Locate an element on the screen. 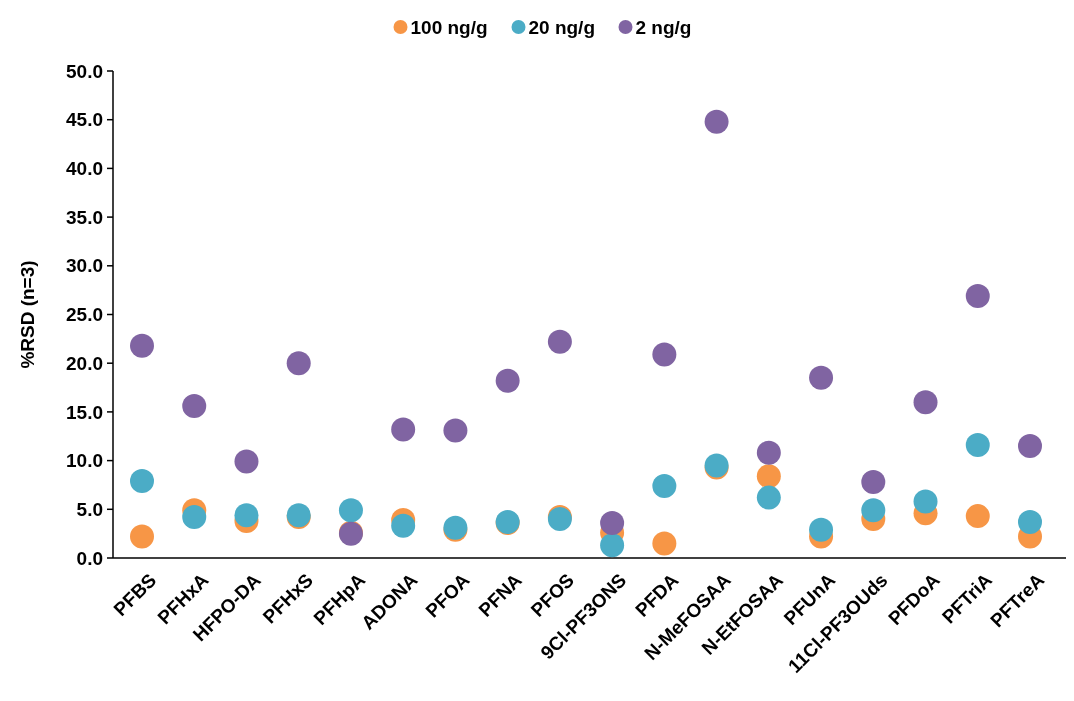 Image resolution: width=1074 pixels, height=701 pixels. y-axis-title: %RSD (n=3) is located at coordinates (27, 314).